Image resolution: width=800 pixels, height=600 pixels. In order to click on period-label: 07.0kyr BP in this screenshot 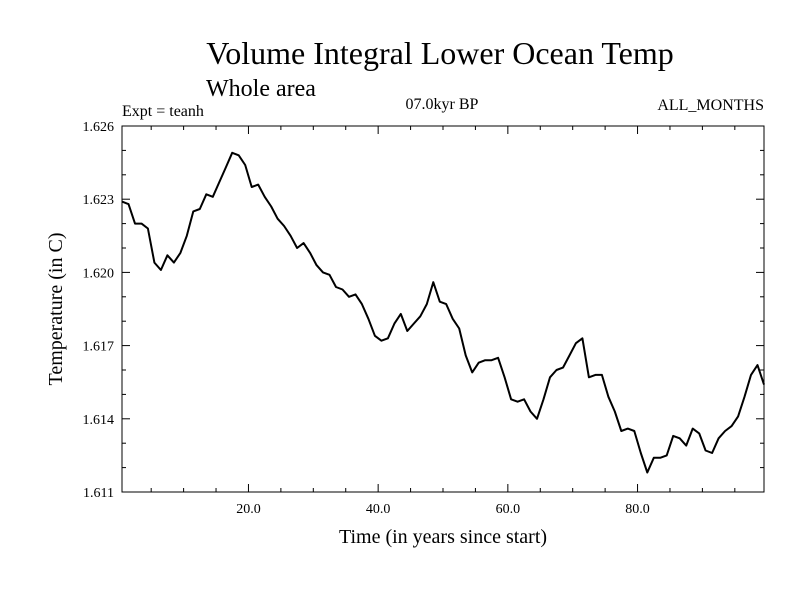, I will do `click(442, 104)`.